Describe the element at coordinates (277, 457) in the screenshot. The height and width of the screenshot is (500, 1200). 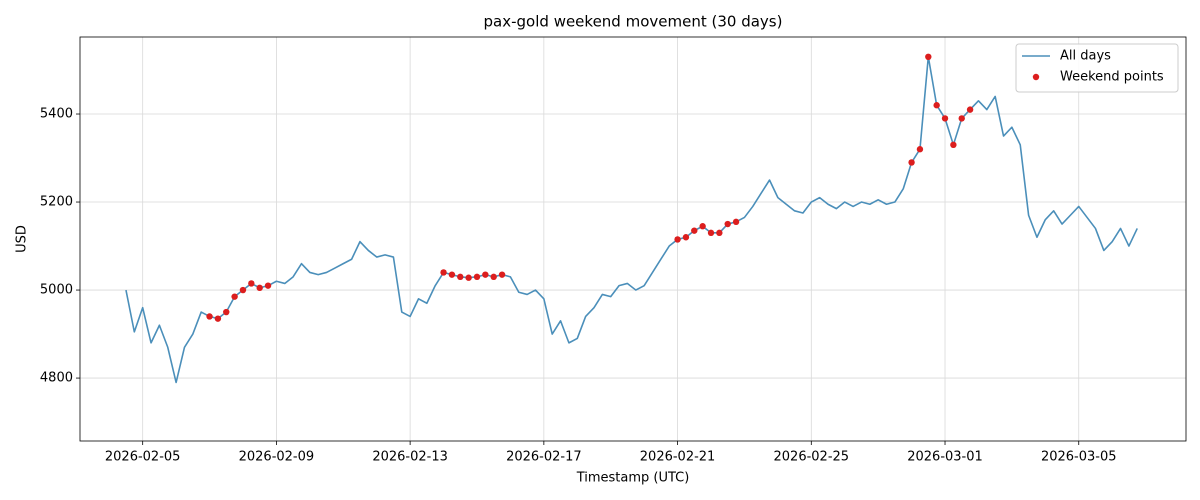
I see `x-tick-label: 2026-02-09` at that location.